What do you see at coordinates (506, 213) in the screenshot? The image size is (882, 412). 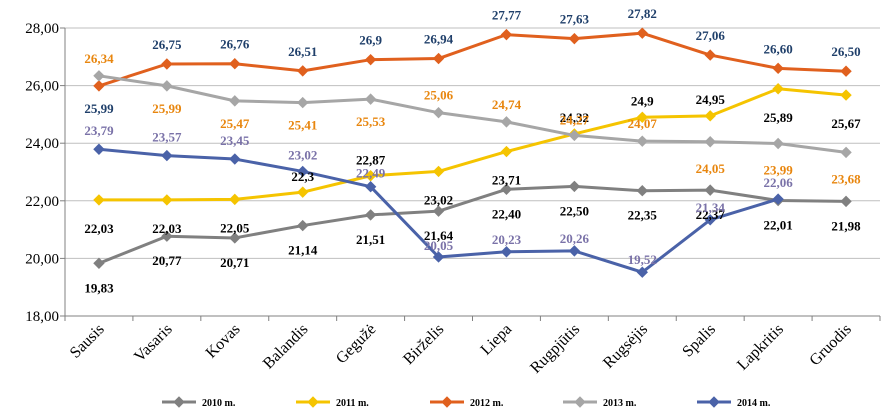 I see `data-label: 22,40` at bounding box center [506, 213].